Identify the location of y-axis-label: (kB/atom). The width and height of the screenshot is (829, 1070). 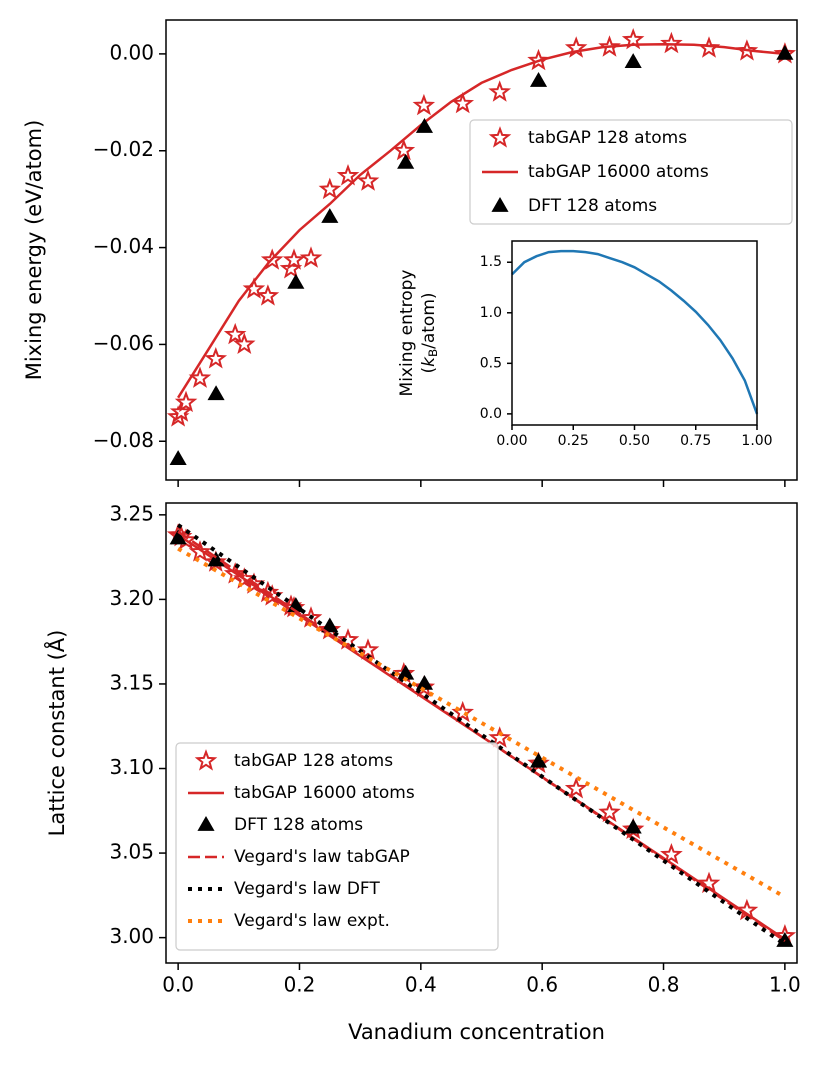
(429, 332).